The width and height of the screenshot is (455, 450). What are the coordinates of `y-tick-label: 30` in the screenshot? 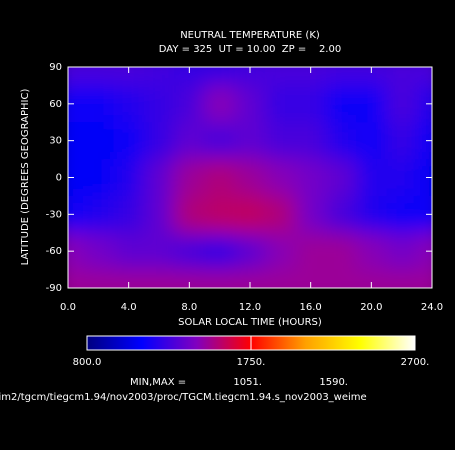 It's located at (55, 141).